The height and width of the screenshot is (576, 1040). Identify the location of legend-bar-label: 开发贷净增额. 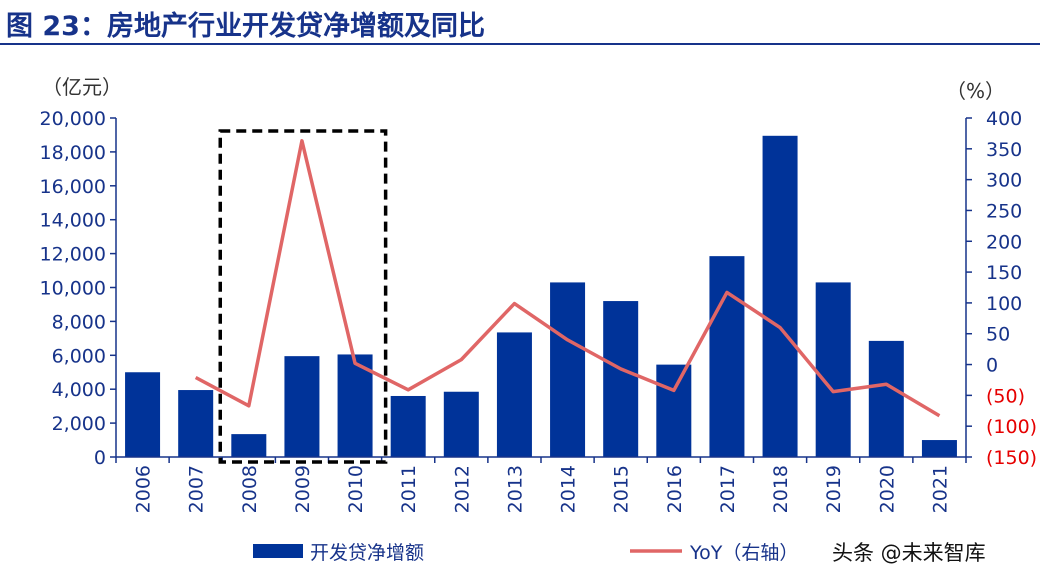
(367, 553).